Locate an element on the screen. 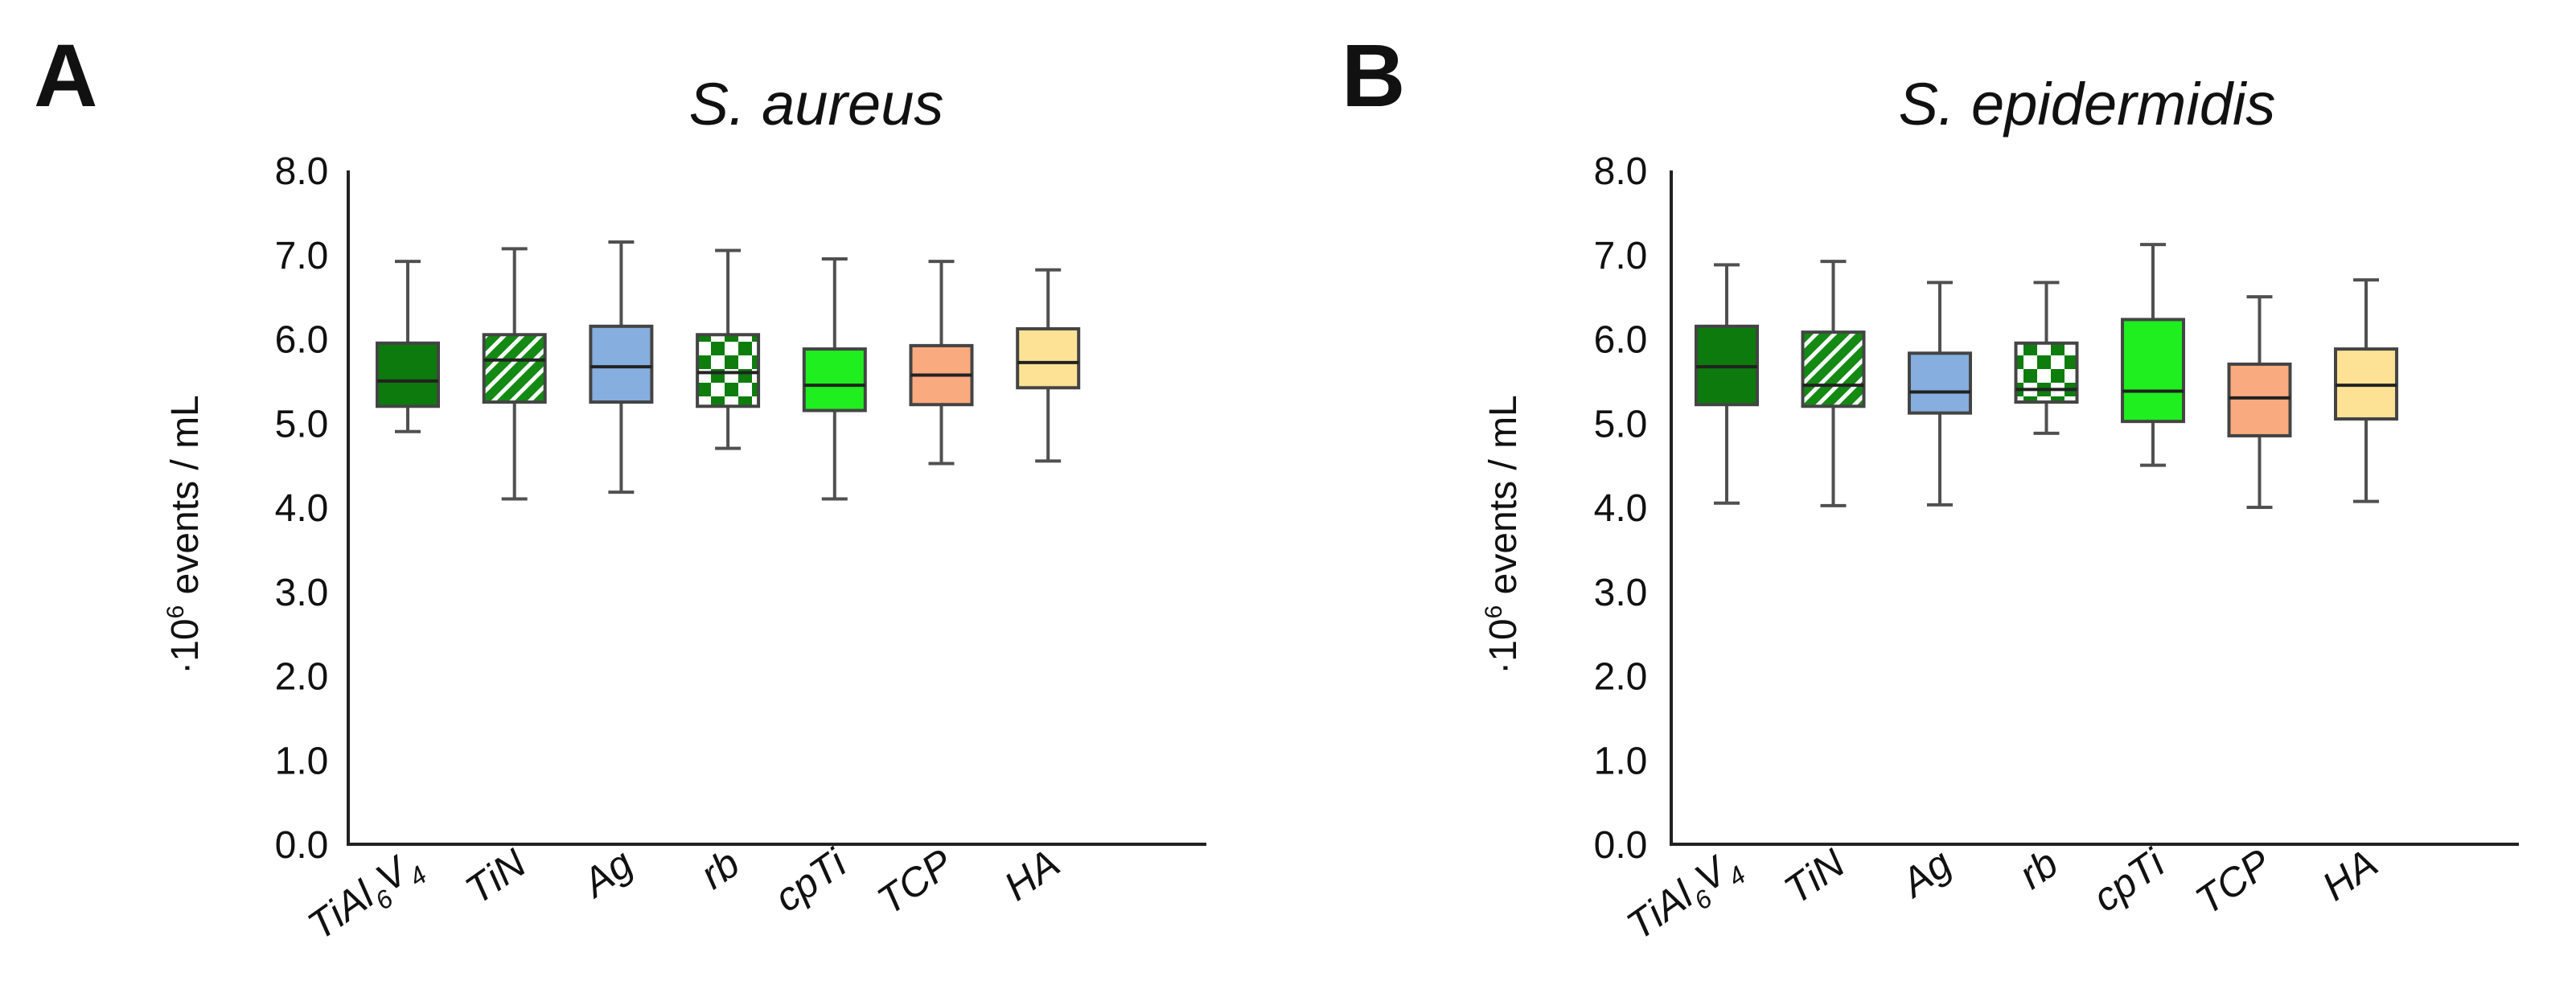  y-axis-title-b: ·106 events / mL is located at coordinates (1503, 535).